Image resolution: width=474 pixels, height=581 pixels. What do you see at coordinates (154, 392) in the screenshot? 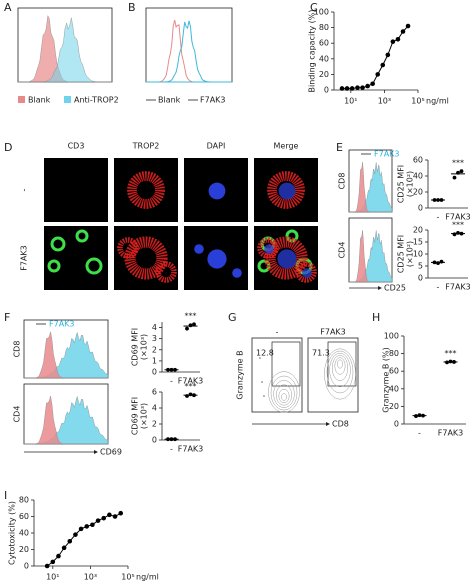
I see `y-tick-label: 6` at bounding box center [154, 392].